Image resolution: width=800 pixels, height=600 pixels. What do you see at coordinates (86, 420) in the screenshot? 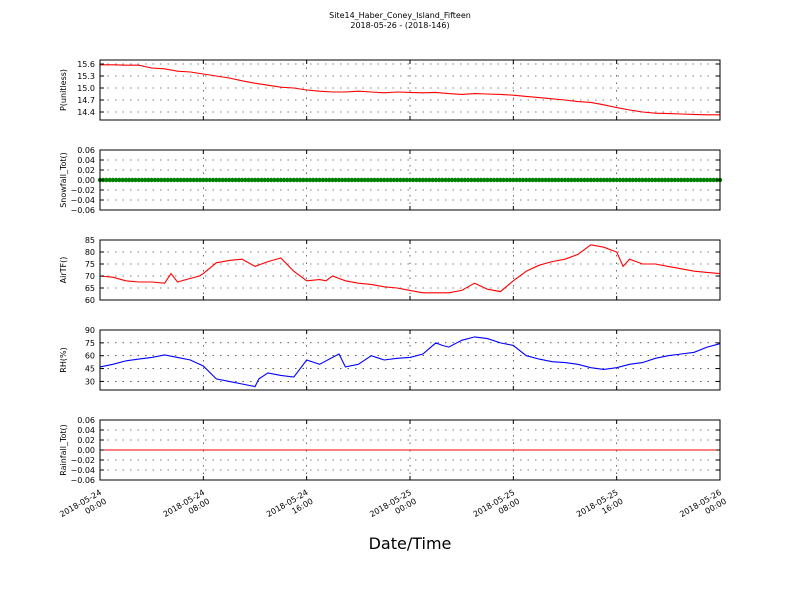
I see `y-tick-label: 0.06` at bounding box center [86, 420].